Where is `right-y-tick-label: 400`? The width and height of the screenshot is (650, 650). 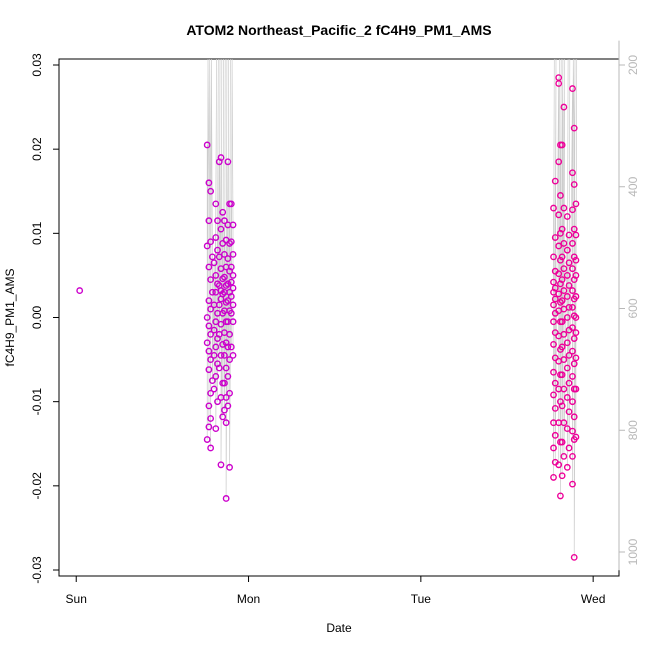
right-y-tick-label: 400 is located at coordinates (633, 186).